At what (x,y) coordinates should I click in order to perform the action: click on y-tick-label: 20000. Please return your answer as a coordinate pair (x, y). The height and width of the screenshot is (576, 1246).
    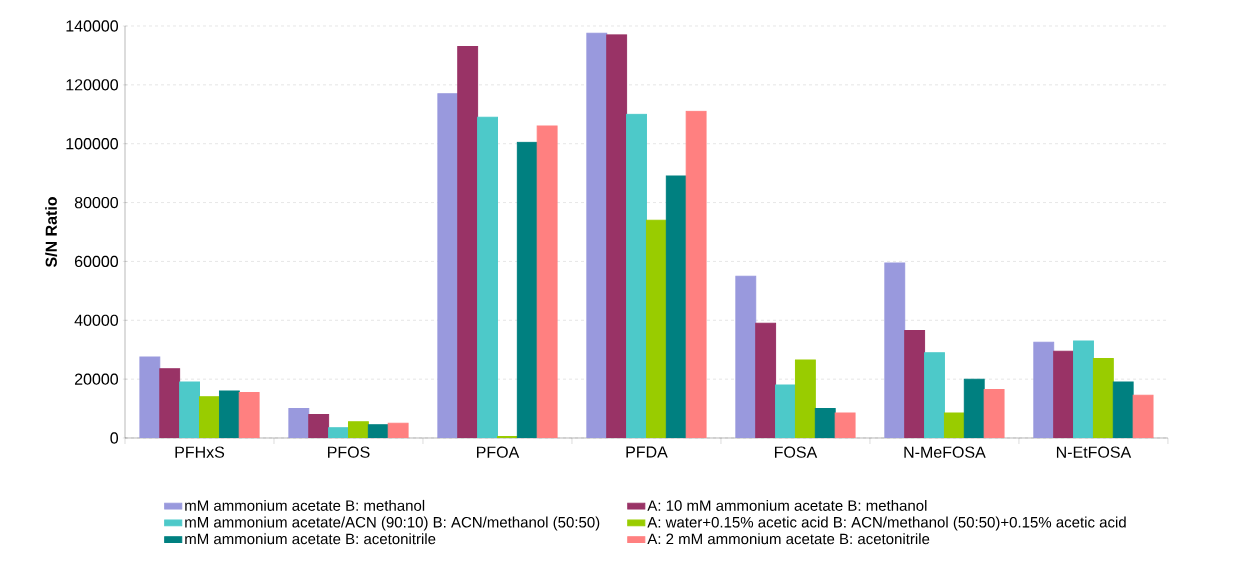
    Looking at the image, I should click on (96, 379).